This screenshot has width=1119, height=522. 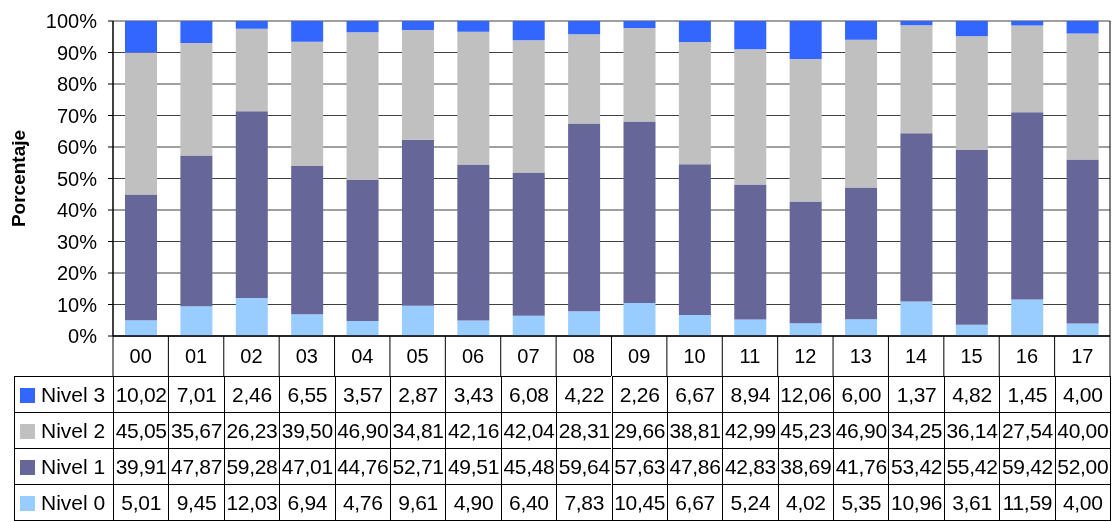 What do you see at coordinates (77, 273) in the screenshot?
I see `y-tick-label: 20%` at bounding box center [77, 273].